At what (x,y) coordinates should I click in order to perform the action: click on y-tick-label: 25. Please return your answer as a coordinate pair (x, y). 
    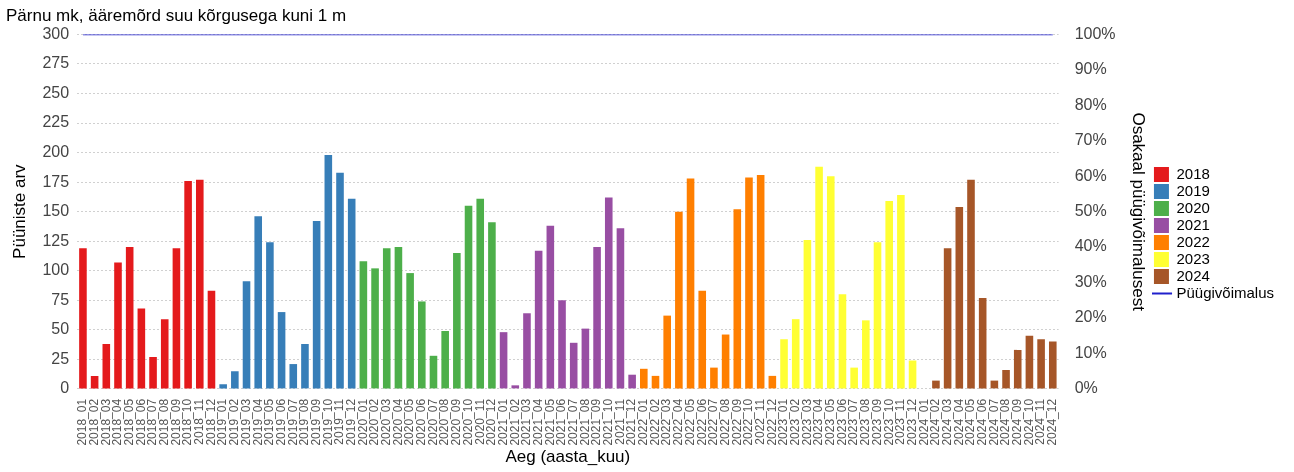
    Looking at the image, I should click on (60, 358).